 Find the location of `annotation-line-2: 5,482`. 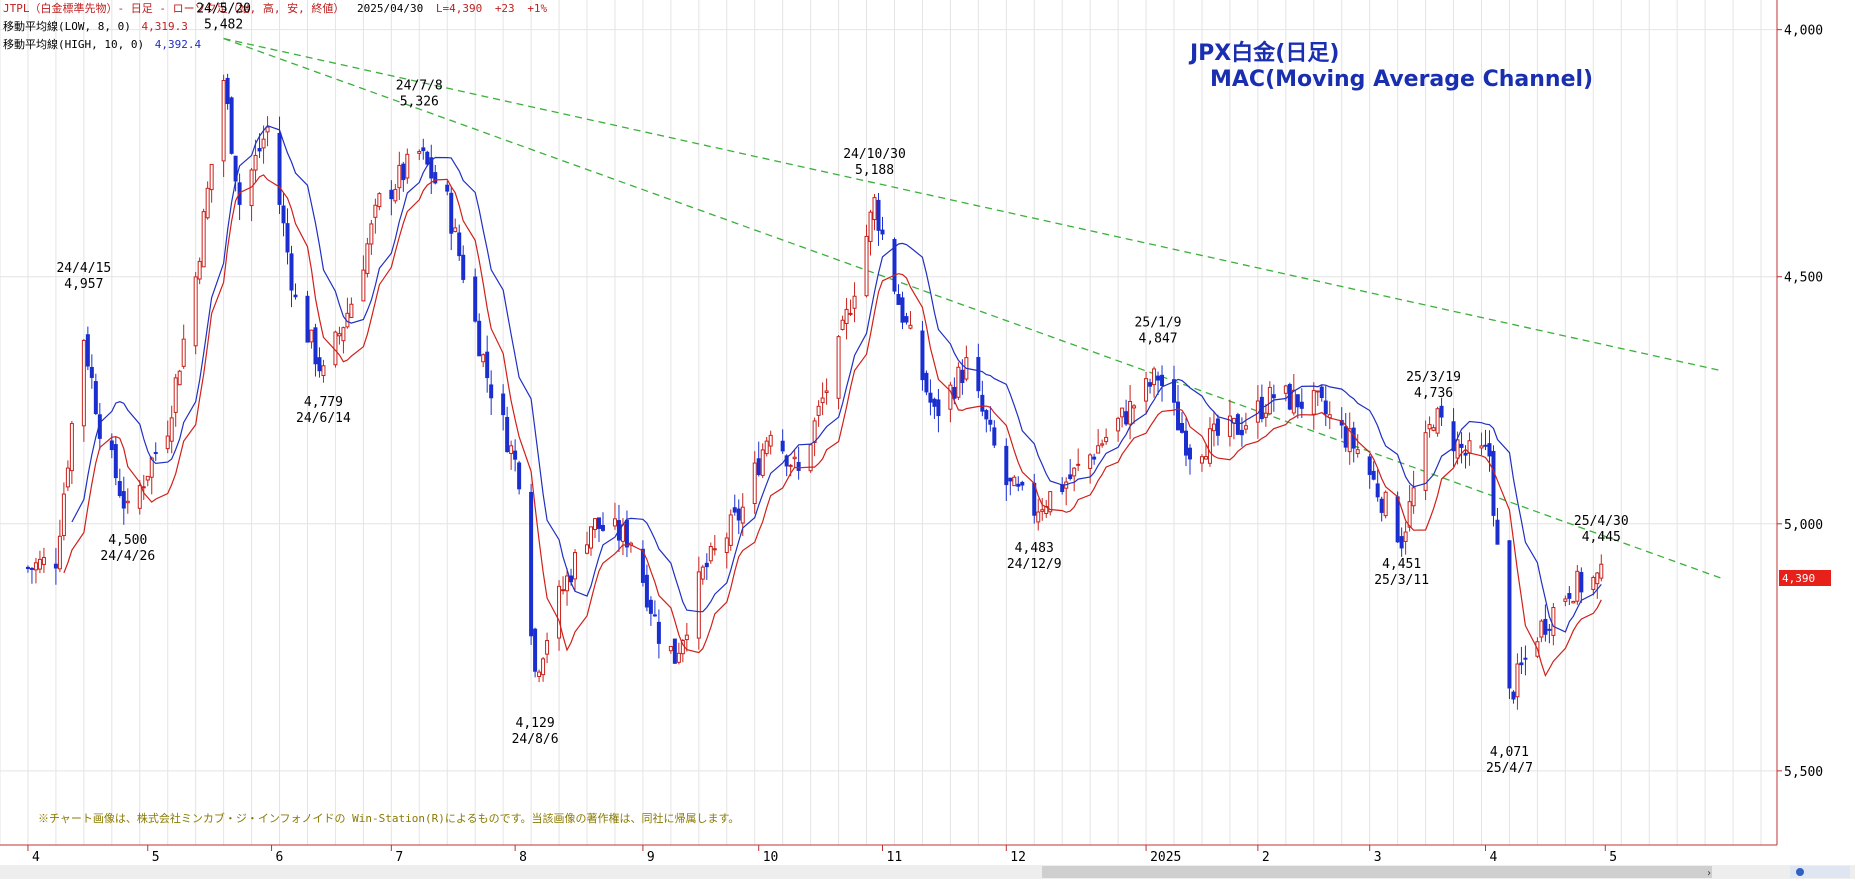

annotation-line-2: 5,482 is located at coordinates (223, 25).